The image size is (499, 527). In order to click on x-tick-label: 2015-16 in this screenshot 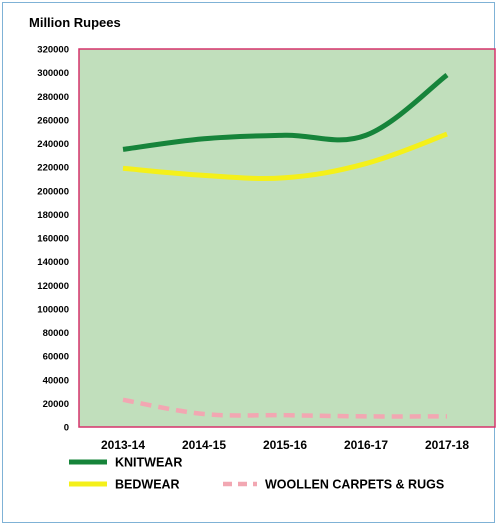, I will do `click(285, 445)`.